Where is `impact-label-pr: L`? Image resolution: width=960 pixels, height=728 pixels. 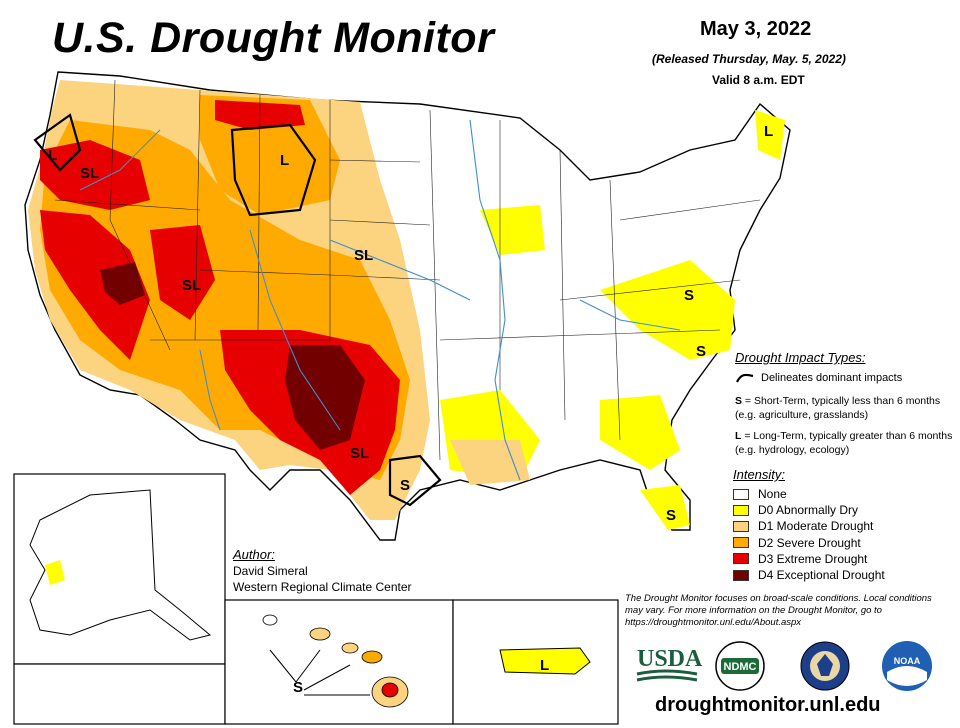
impact-label-pr: L is located at coordinates (544, 665).